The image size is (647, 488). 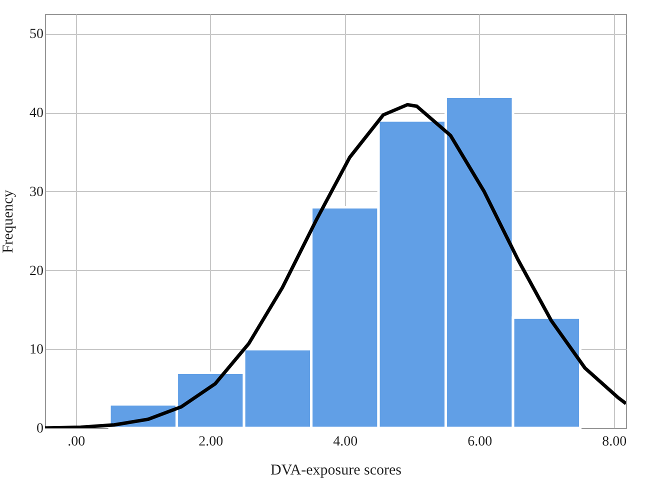 What do you see at coordinates (345, 442) in the screenshot?
I see `x-tick-label: 4.00` at bounding box center [345, 442].